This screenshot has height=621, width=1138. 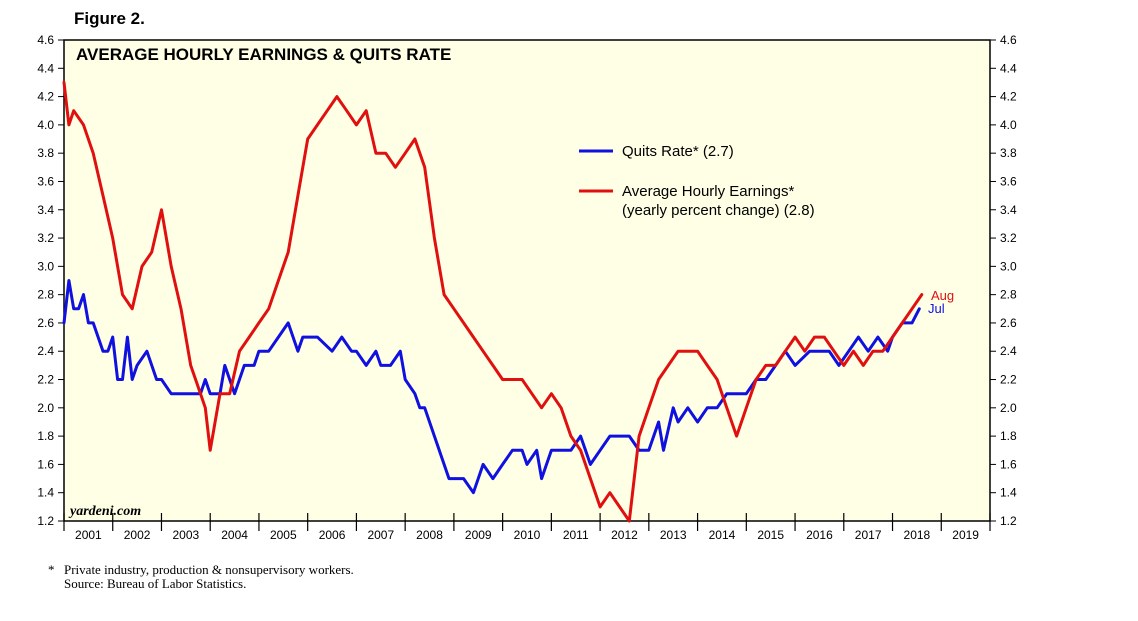 What do you see at coordinates (678, 151) in the screenshot?
I see `legend-label-quits: Quits Rate* (2.7)` at bounding box center [678, 151].